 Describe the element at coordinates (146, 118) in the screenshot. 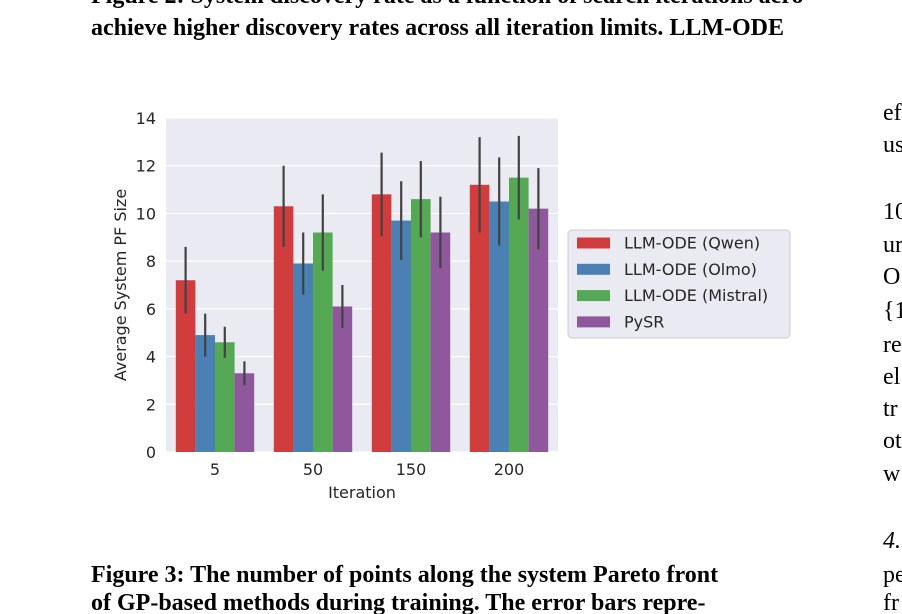

I see `y-tick-label: 14` at that location.